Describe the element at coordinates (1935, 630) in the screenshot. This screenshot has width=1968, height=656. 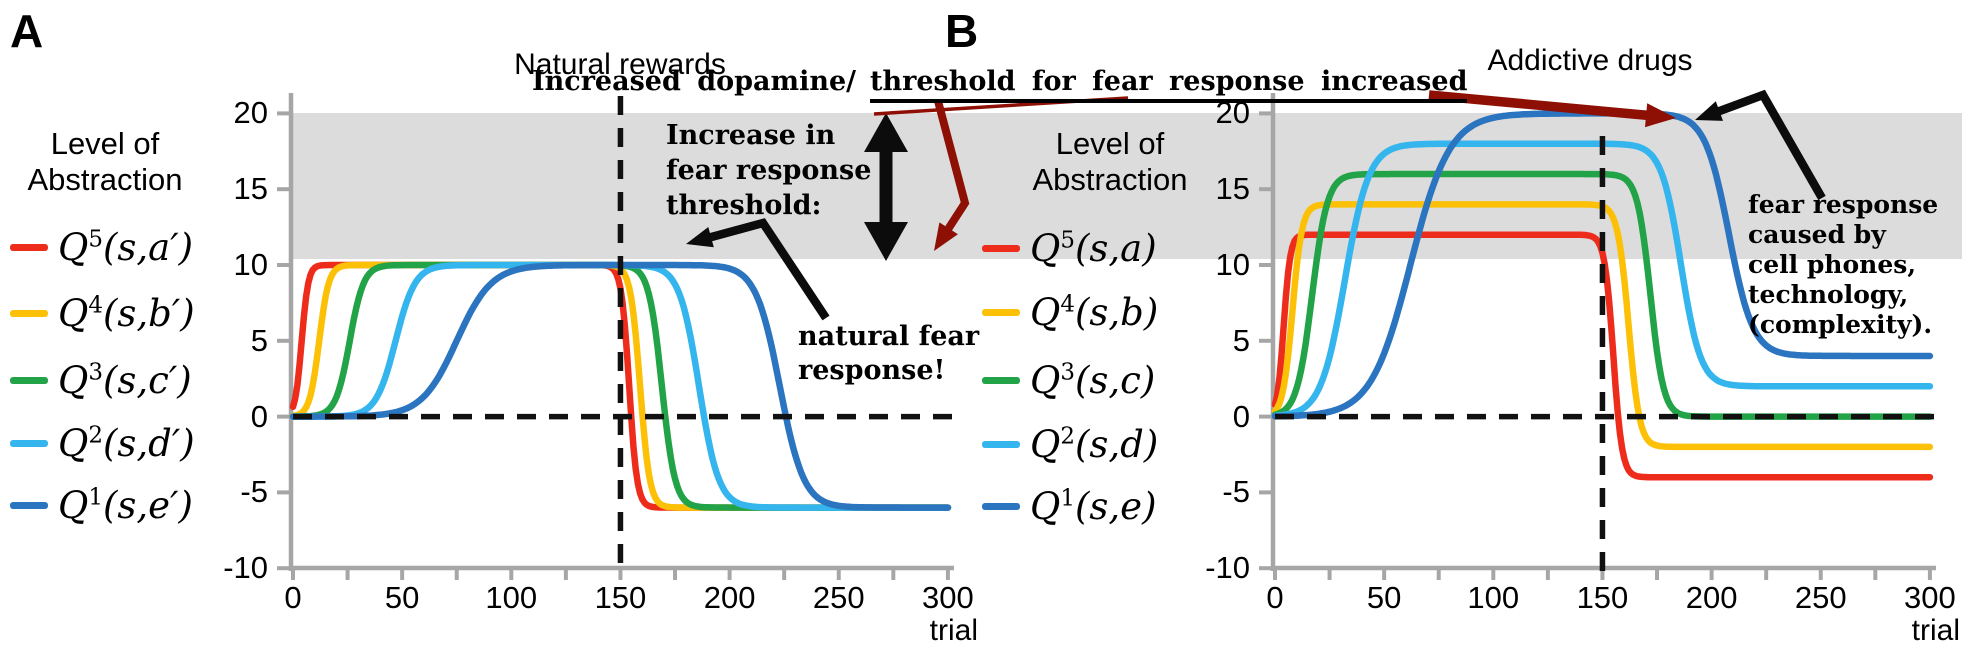
I see `x-axis-label-b: trial` at that location.